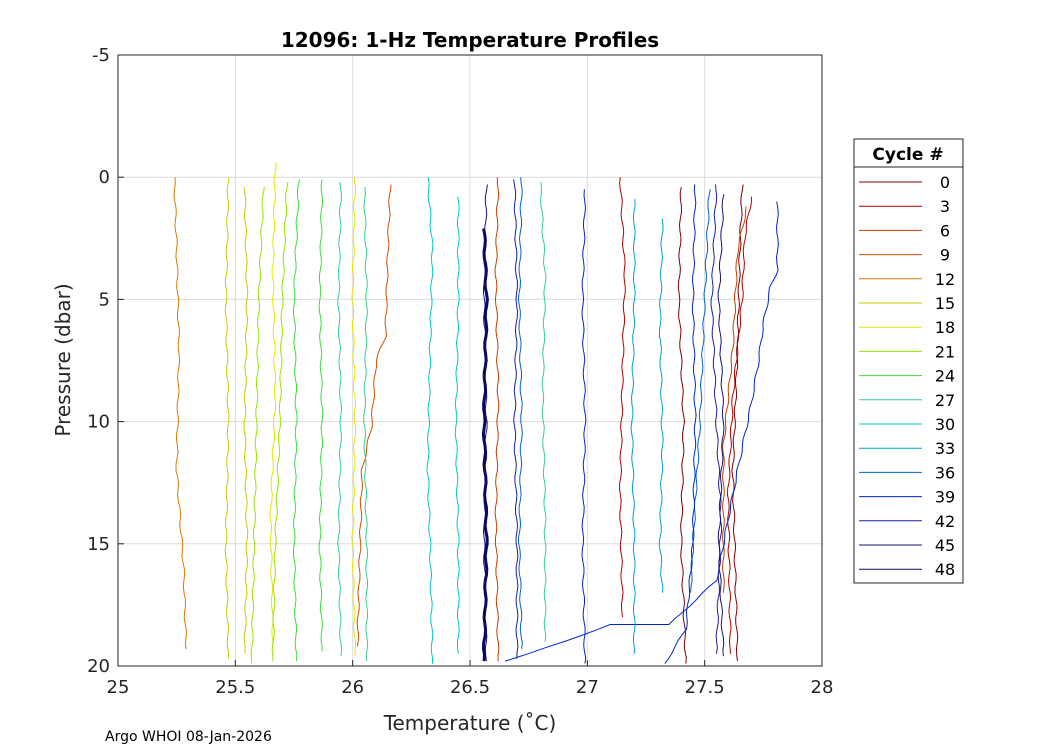  What do you see at coordinates (63, 359) in the screenshot?
I see `y-axis-label: Pressure (dbar)` at bounding box center [63, 359].